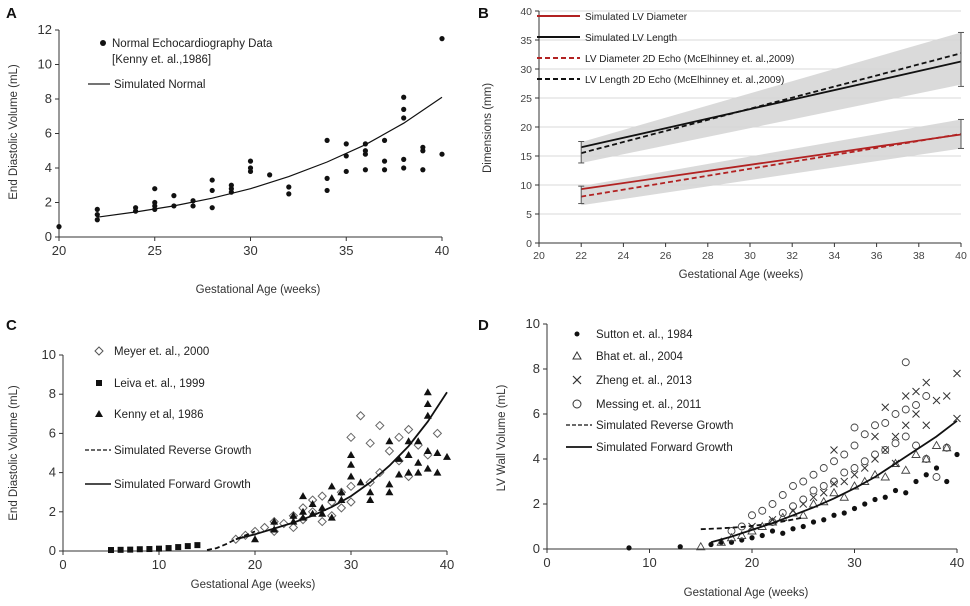  What do you see at coordinates (52, 472) in the screenshot?
I see `panel-c-y-tick-label: 4` at bounding box center [52, 472].